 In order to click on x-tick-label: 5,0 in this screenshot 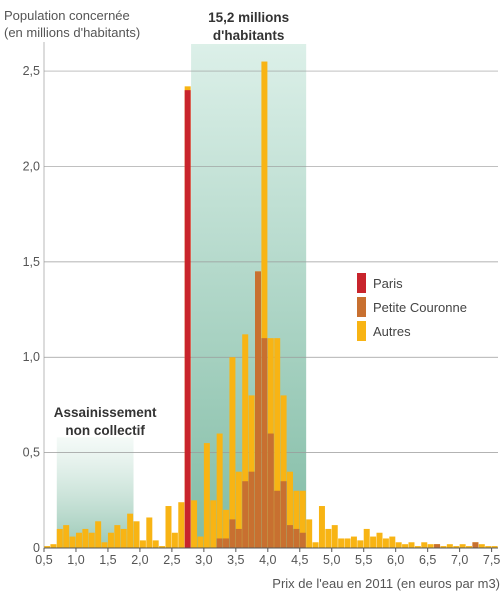, I will do `click(331, 560)`.